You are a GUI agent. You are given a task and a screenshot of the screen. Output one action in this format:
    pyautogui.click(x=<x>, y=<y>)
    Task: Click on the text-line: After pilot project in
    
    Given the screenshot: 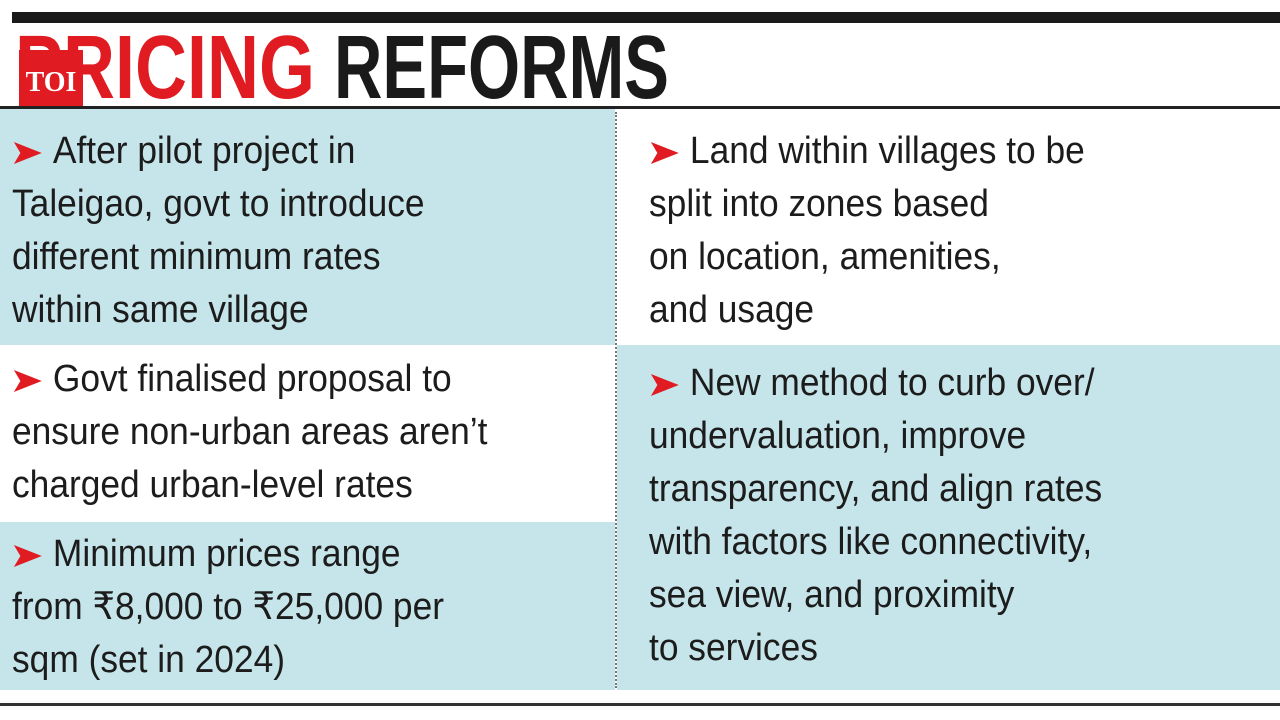 What is the action you would take?
    pyautogui.click(x=292, y=151)
    